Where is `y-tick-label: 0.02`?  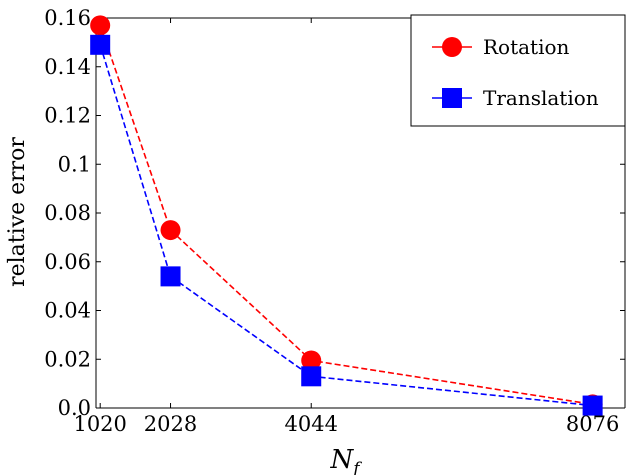 y-tick-label: 0.02 is located at coordinates (67, 359).